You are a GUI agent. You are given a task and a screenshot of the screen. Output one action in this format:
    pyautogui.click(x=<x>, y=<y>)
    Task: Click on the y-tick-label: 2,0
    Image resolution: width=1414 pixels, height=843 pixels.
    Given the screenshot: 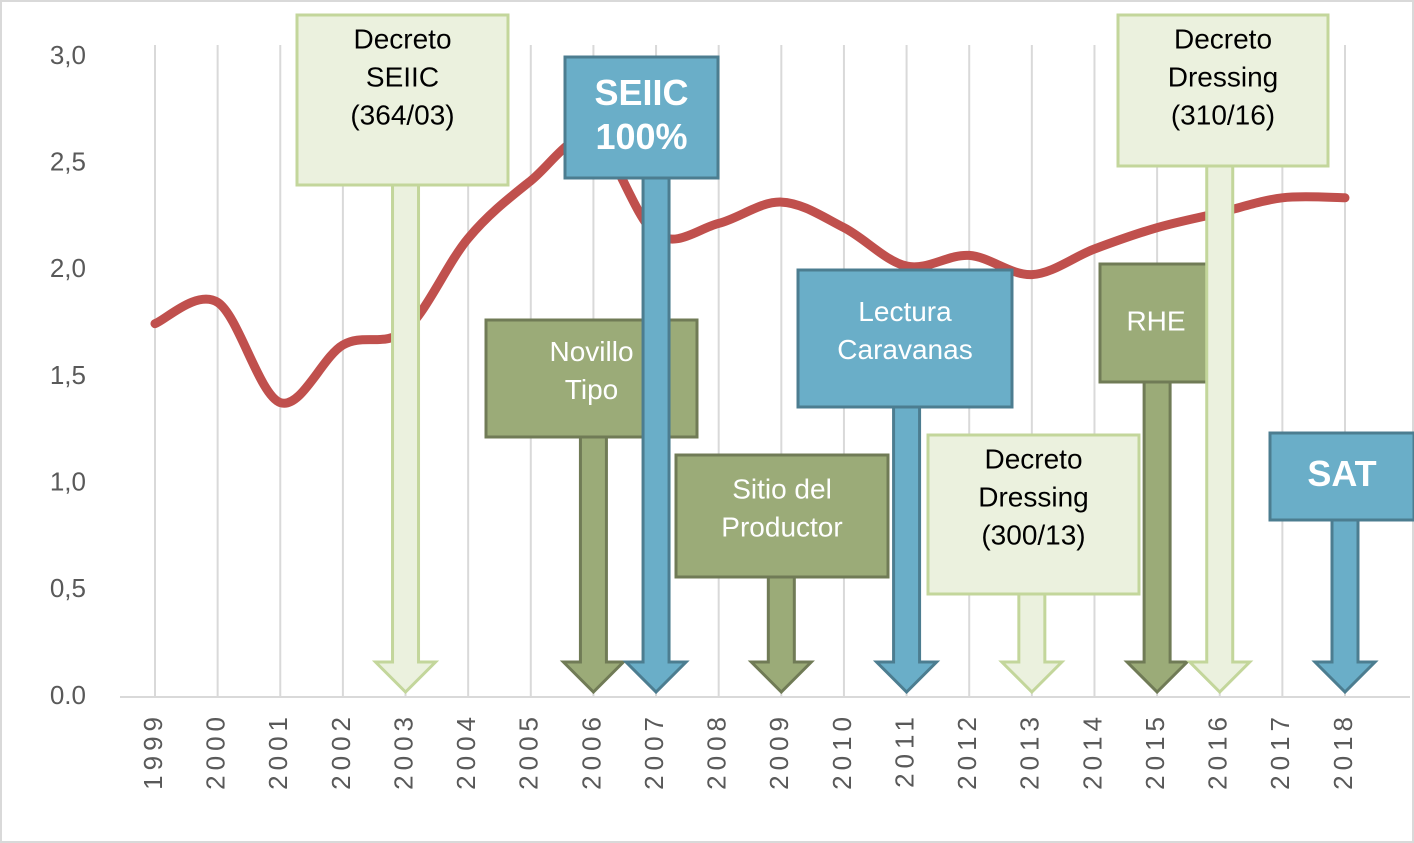 What is the action you would take?
    pyautogui.click(x=68, y=268)
    